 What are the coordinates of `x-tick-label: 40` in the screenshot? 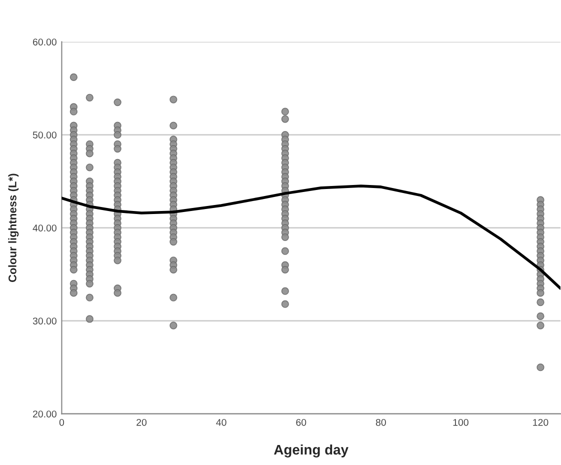 It's located at (221, 422).